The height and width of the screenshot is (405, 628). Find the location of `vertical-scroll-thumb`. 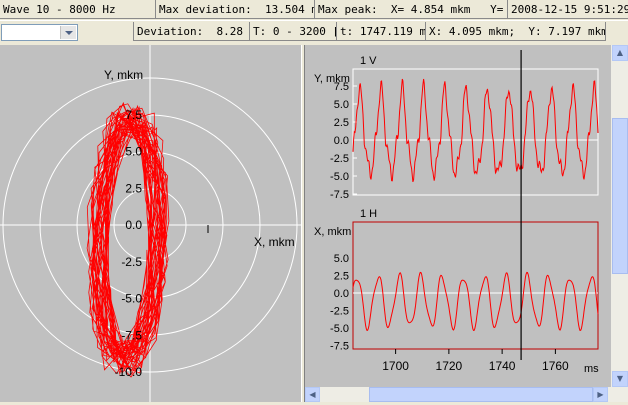

vertical-scroll-thumb is located at coordinates (620, 196).